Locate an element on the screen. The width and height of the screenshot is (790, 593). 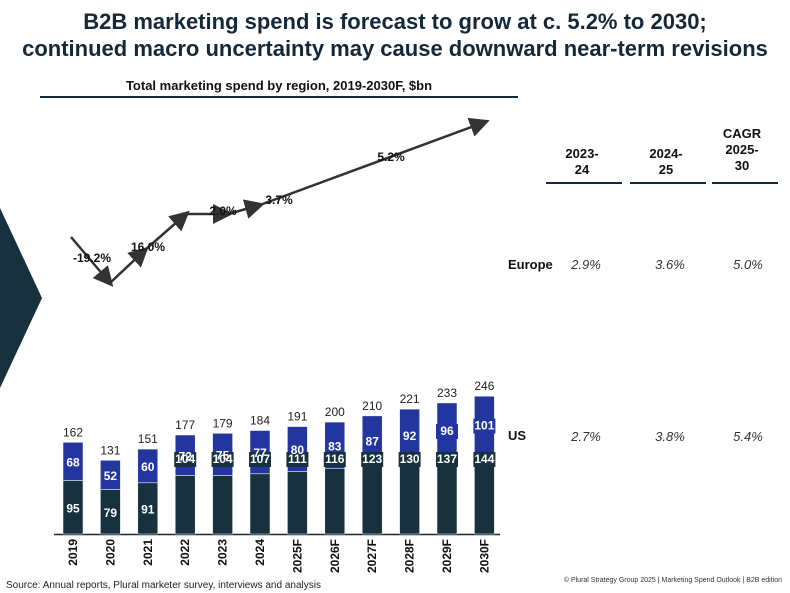
bar-us-2025F is located at coordinates (297, 503).